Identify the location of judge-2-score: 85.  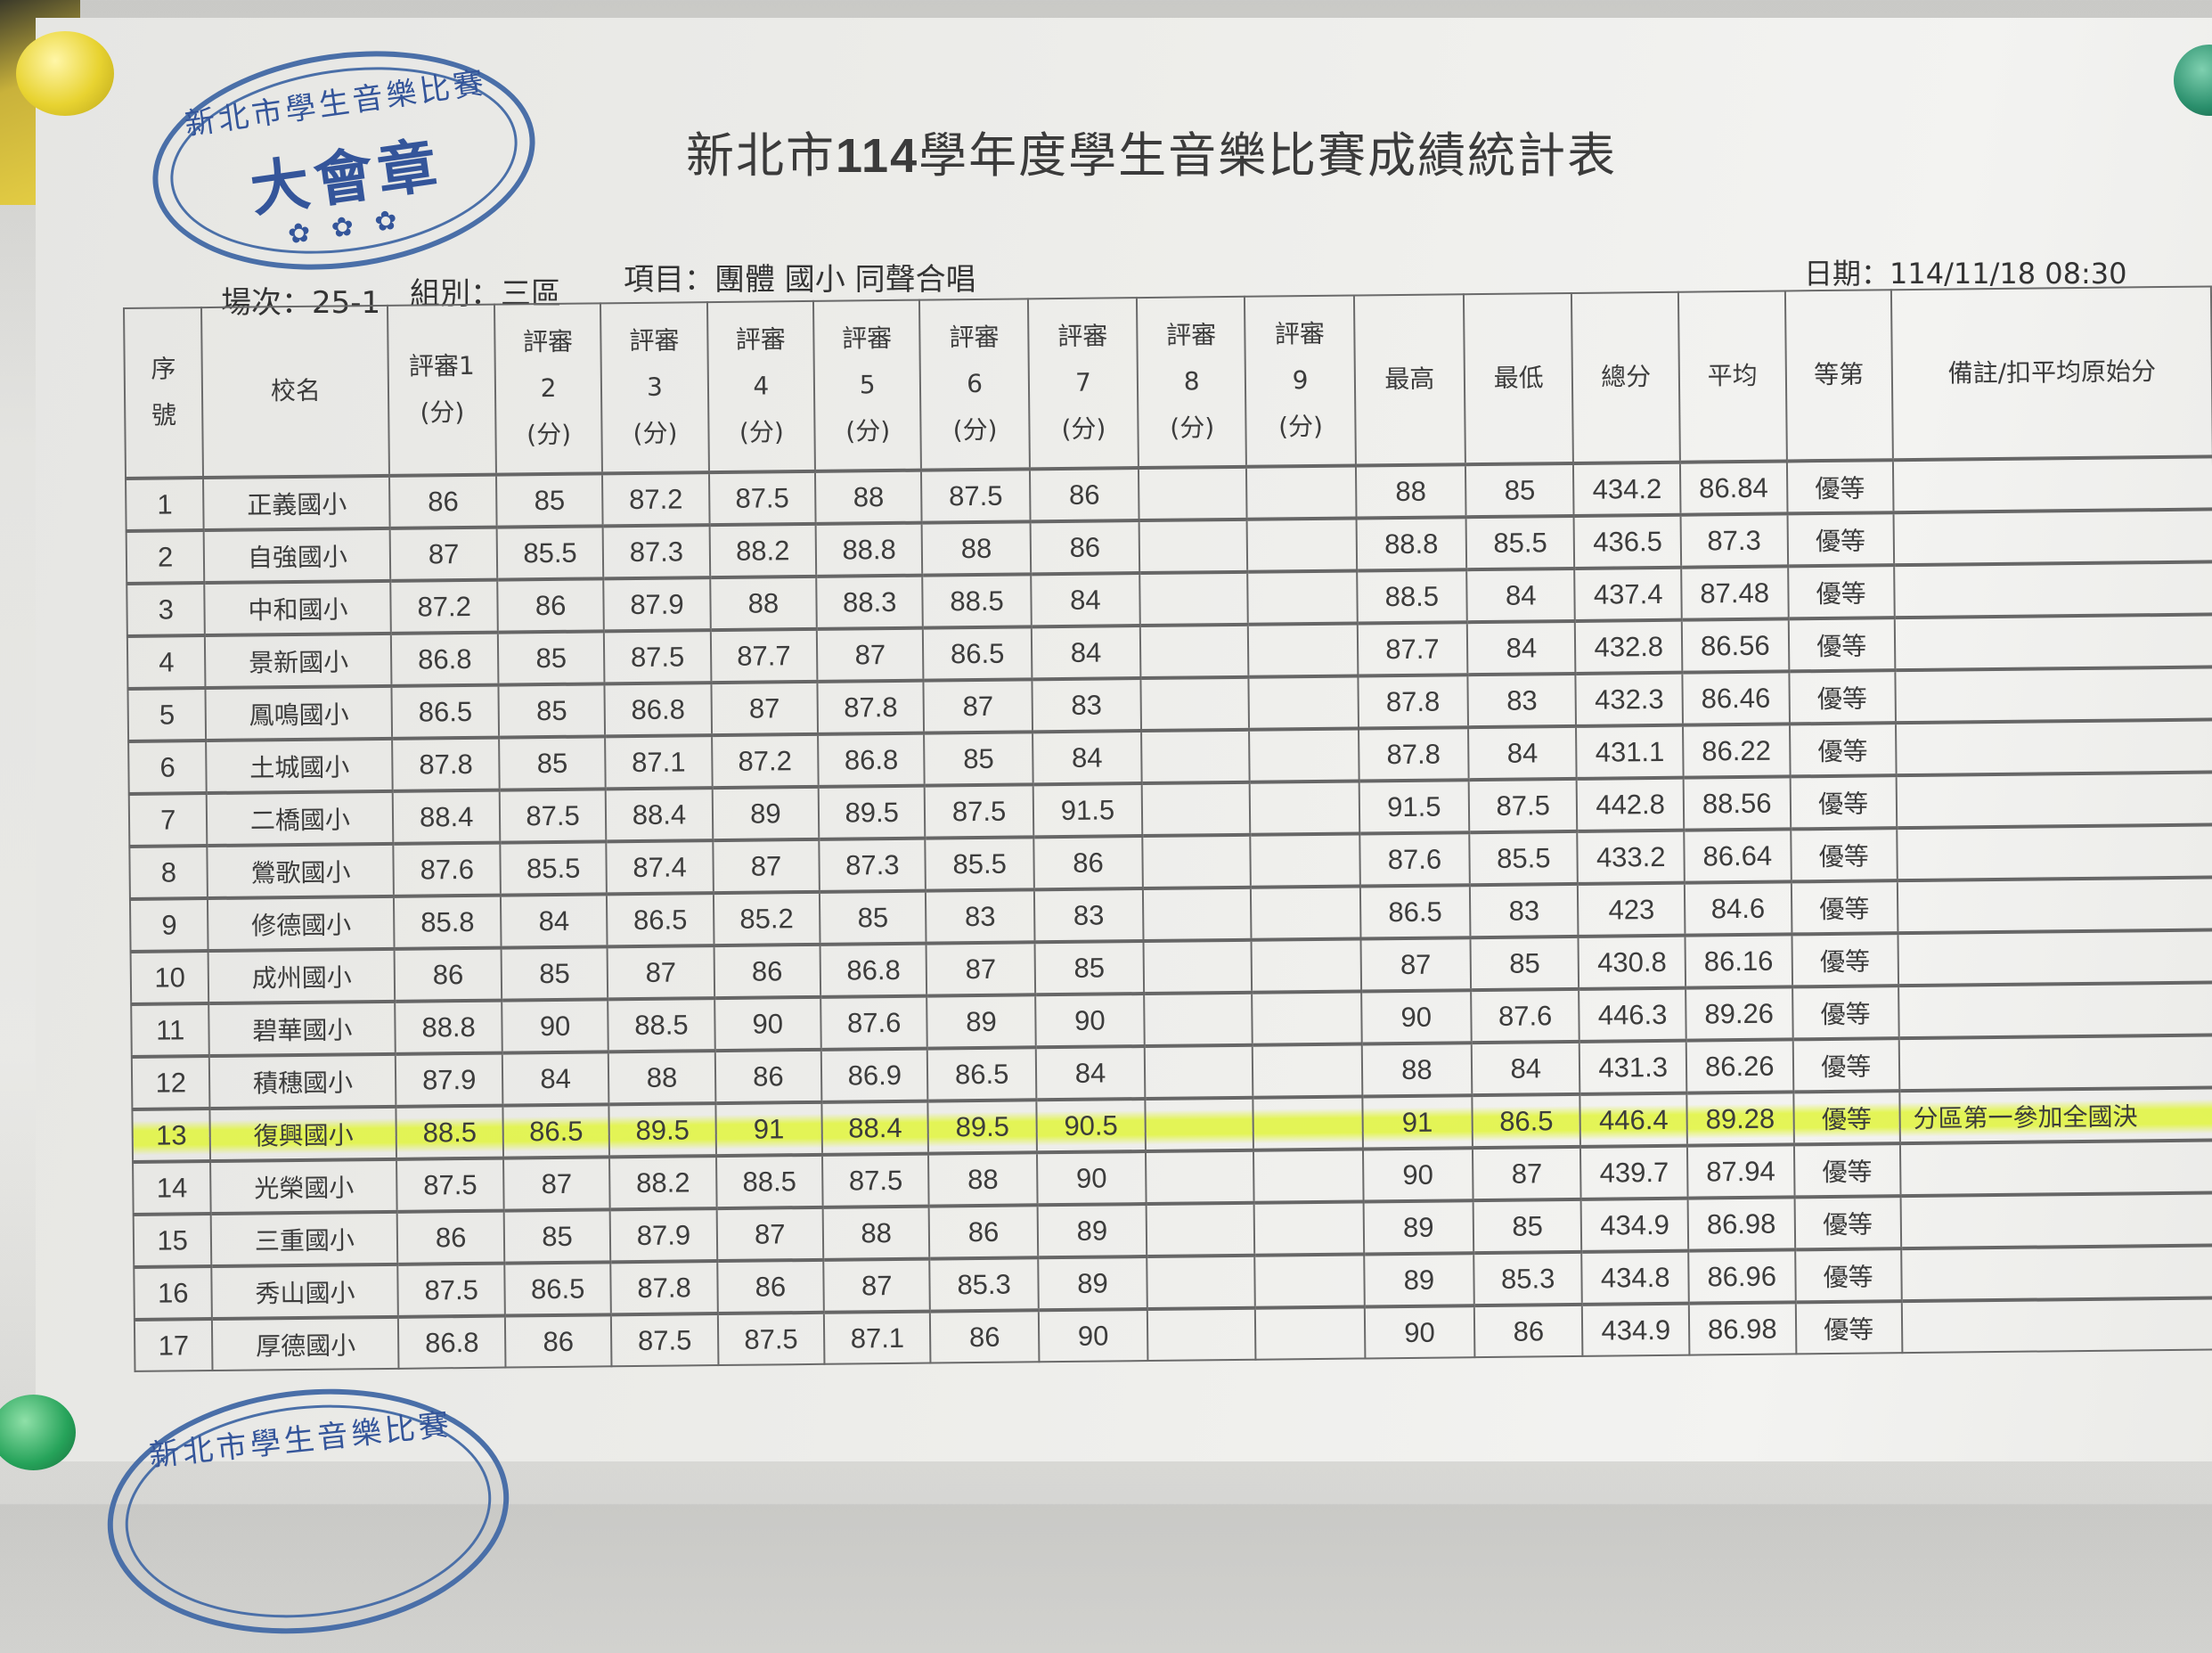
(557, 1236).